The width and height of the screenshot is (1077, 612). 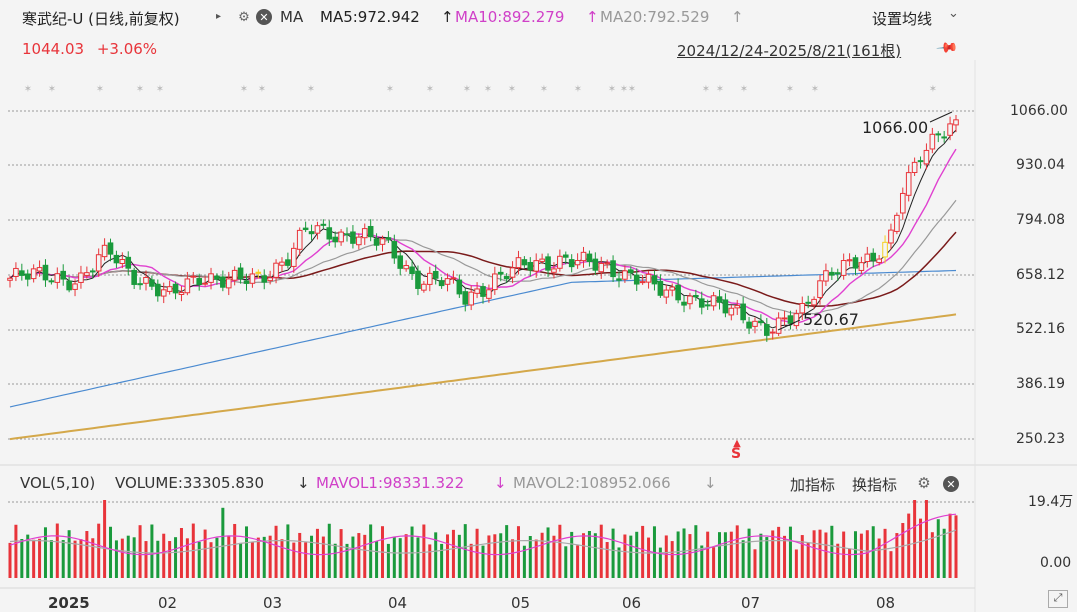 I want to click on expand-icon: ⤢, so click(x=1058, y=599).